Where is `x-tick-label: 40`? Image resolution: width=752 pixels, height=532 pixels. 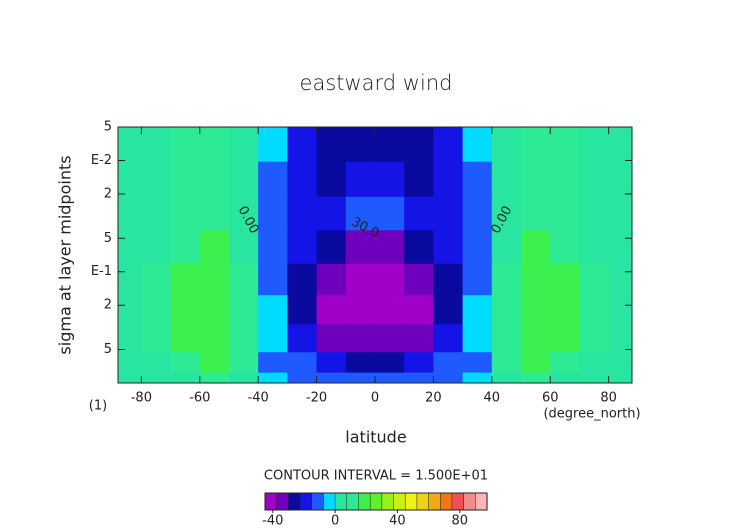 x-tick-label: 40 is located at coordinates (492, 398).